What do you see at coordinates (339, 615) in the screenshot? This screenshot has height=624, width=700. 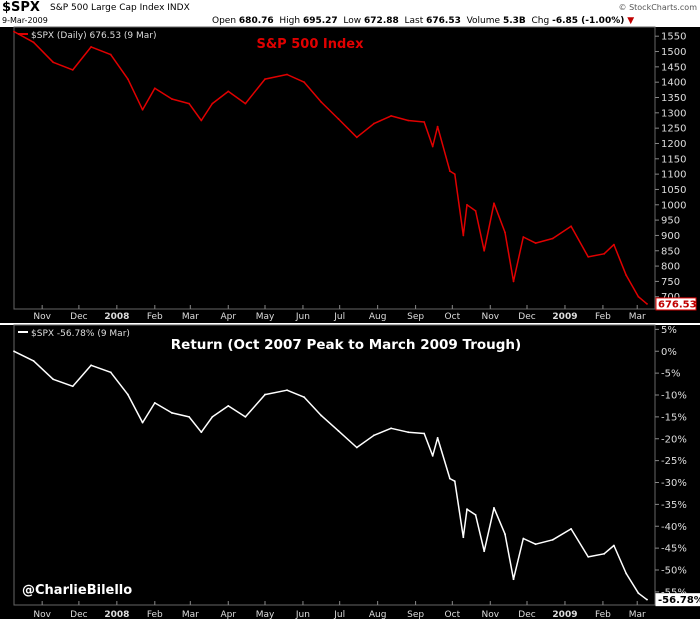 I see `return-xtick-label: Jul` at bounding box center [339, 615].